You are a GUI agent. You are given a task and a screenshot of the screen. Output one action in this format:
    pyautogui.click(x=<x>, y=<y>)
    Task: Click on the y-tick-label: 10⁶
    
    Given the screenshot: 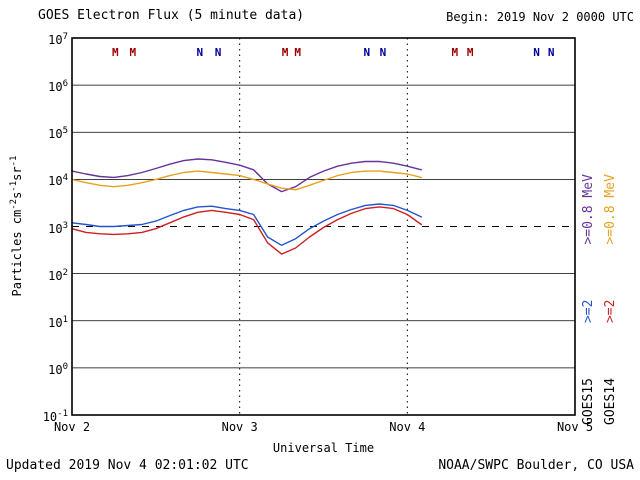 What is the action you would take?
    pyautogui.click(x=58, y=87)
    